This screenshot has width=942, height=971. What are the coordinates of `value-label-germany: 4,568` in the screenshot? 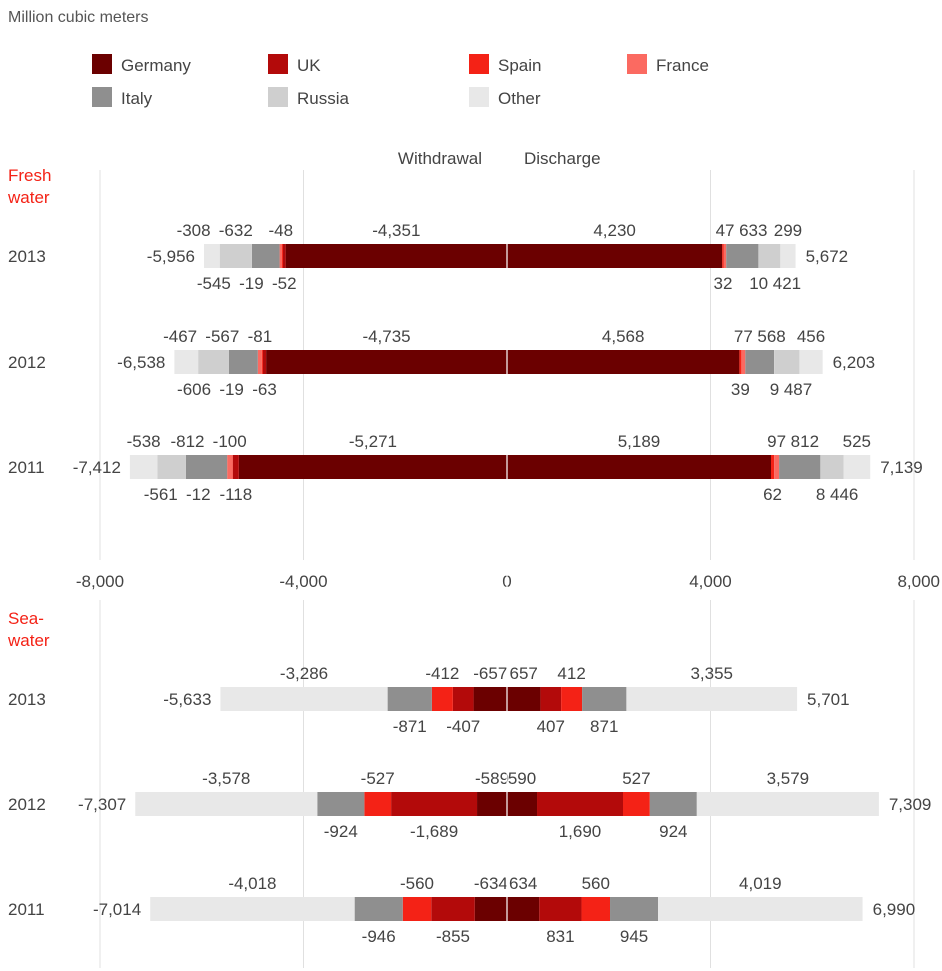 It's located at (623, 336).